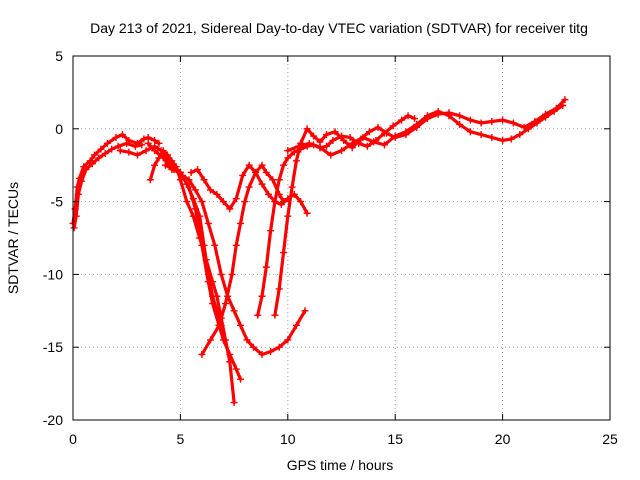 This screenshot has width=640, height=480. What do you see at coordinates (181, 439) in the screenshot?
I see `x-tick-label: 5` at bounding box center [181, 439].